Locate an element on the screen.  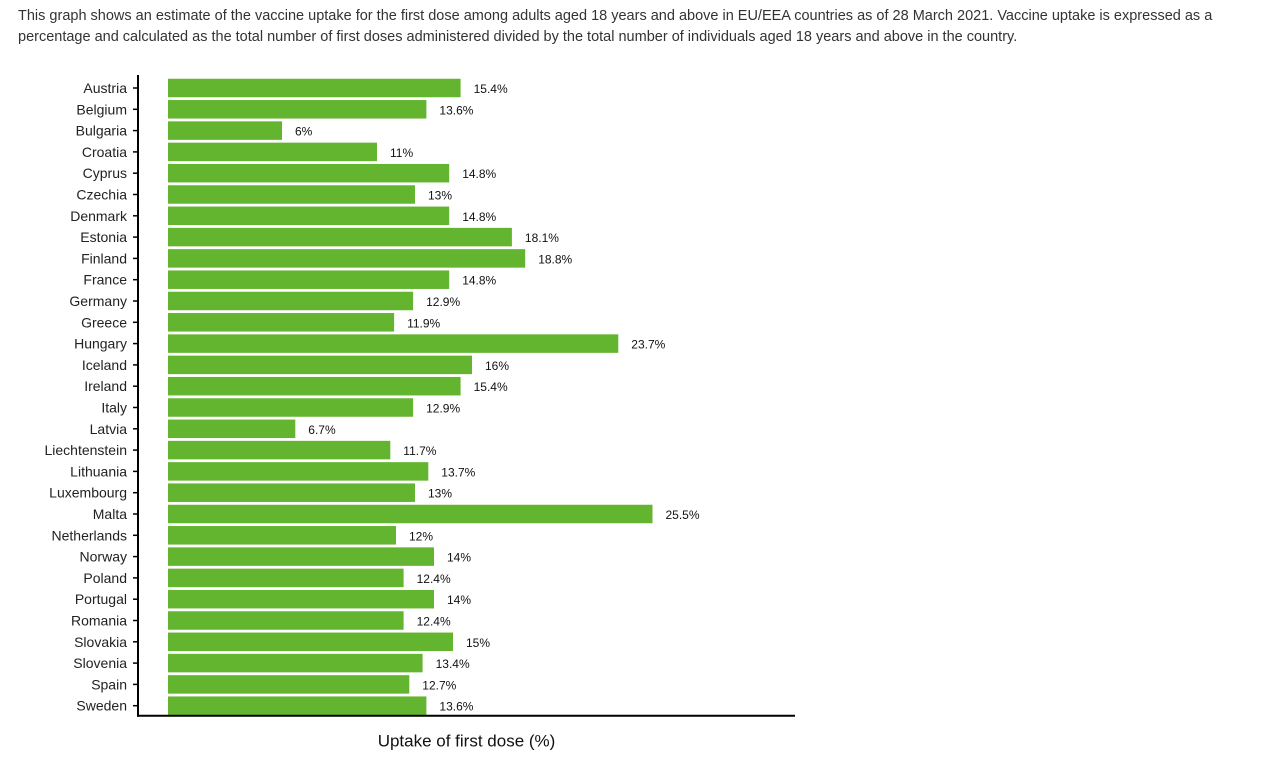
category-label: Croatia is located at coordinates (104, 152).